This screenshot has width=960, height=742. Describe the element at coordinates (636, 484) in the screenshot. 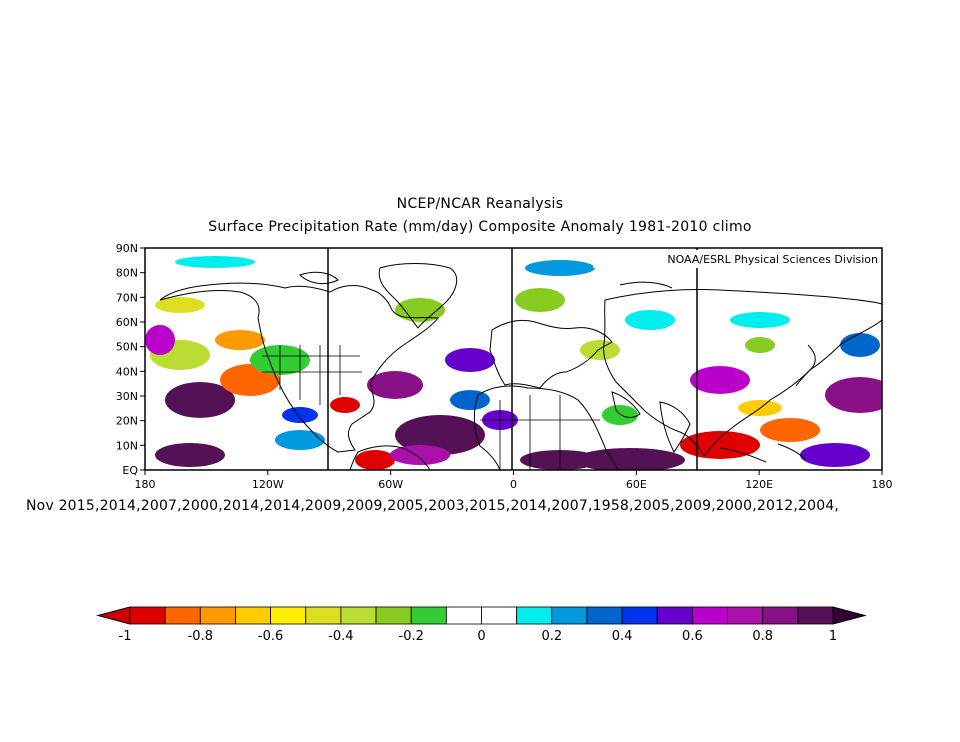

I see `lon-tick-label: 60E` at that location.